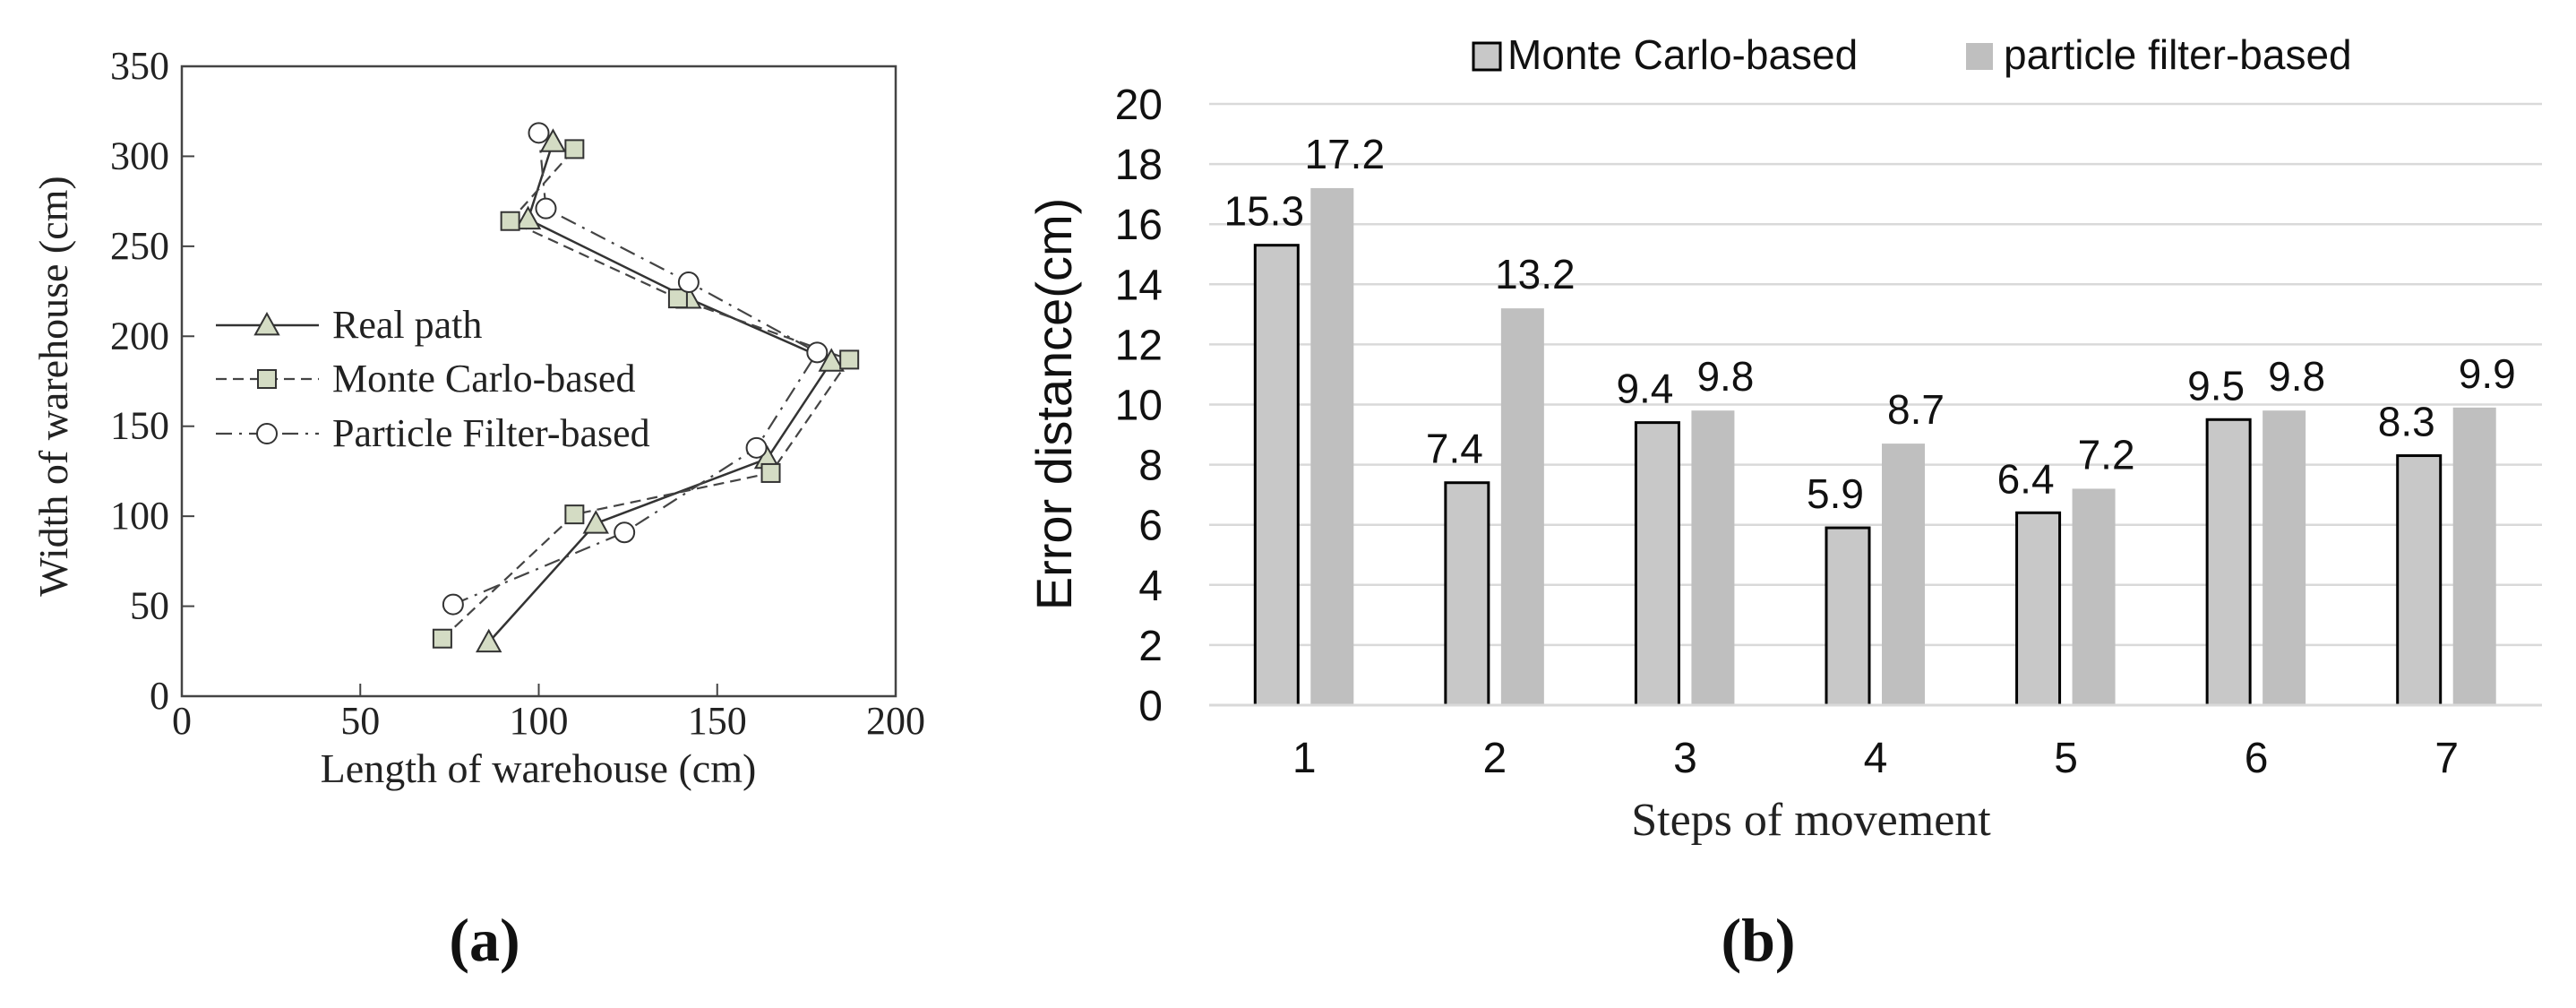 The height and width of the screenshot is (1008, 2576). Describe the element at coordinates (1139, 286) in the screenshot. I see `panel-b-y-tick-label: 14` at that location.